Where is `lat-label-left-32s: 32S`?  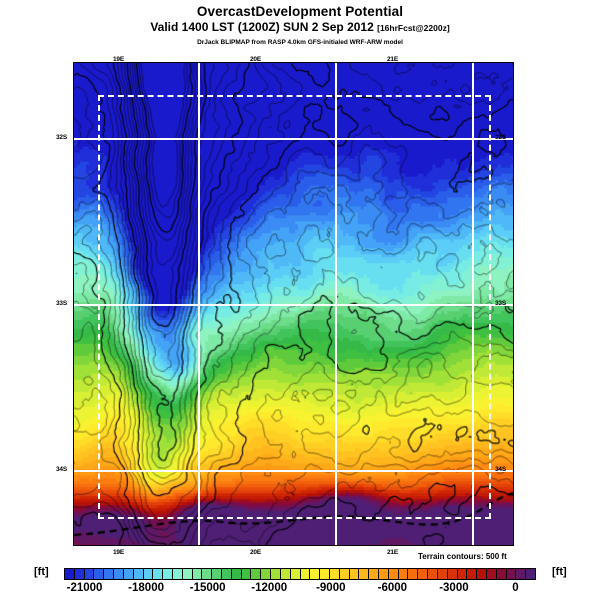 lat-label-left-32s: 32S is located at coordinates (61, 137).